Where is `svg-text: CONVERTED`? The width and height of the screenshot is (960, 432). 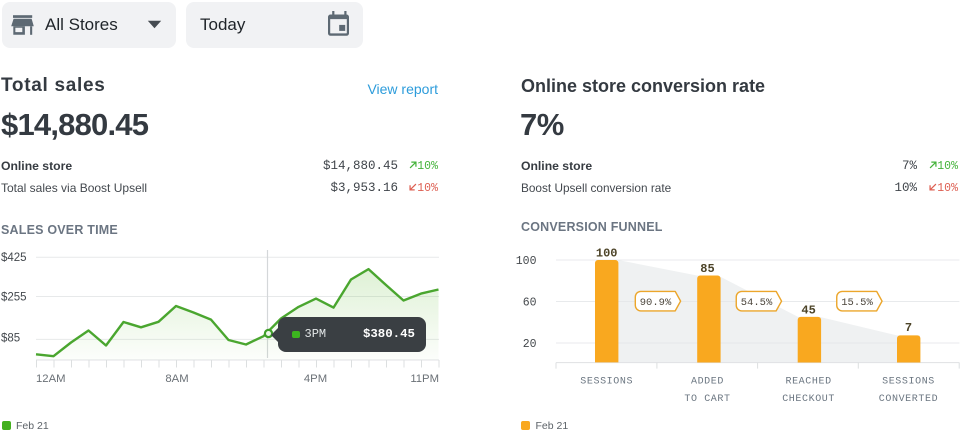 svg-text: CONVERTED is located at coordinates (908, 399).